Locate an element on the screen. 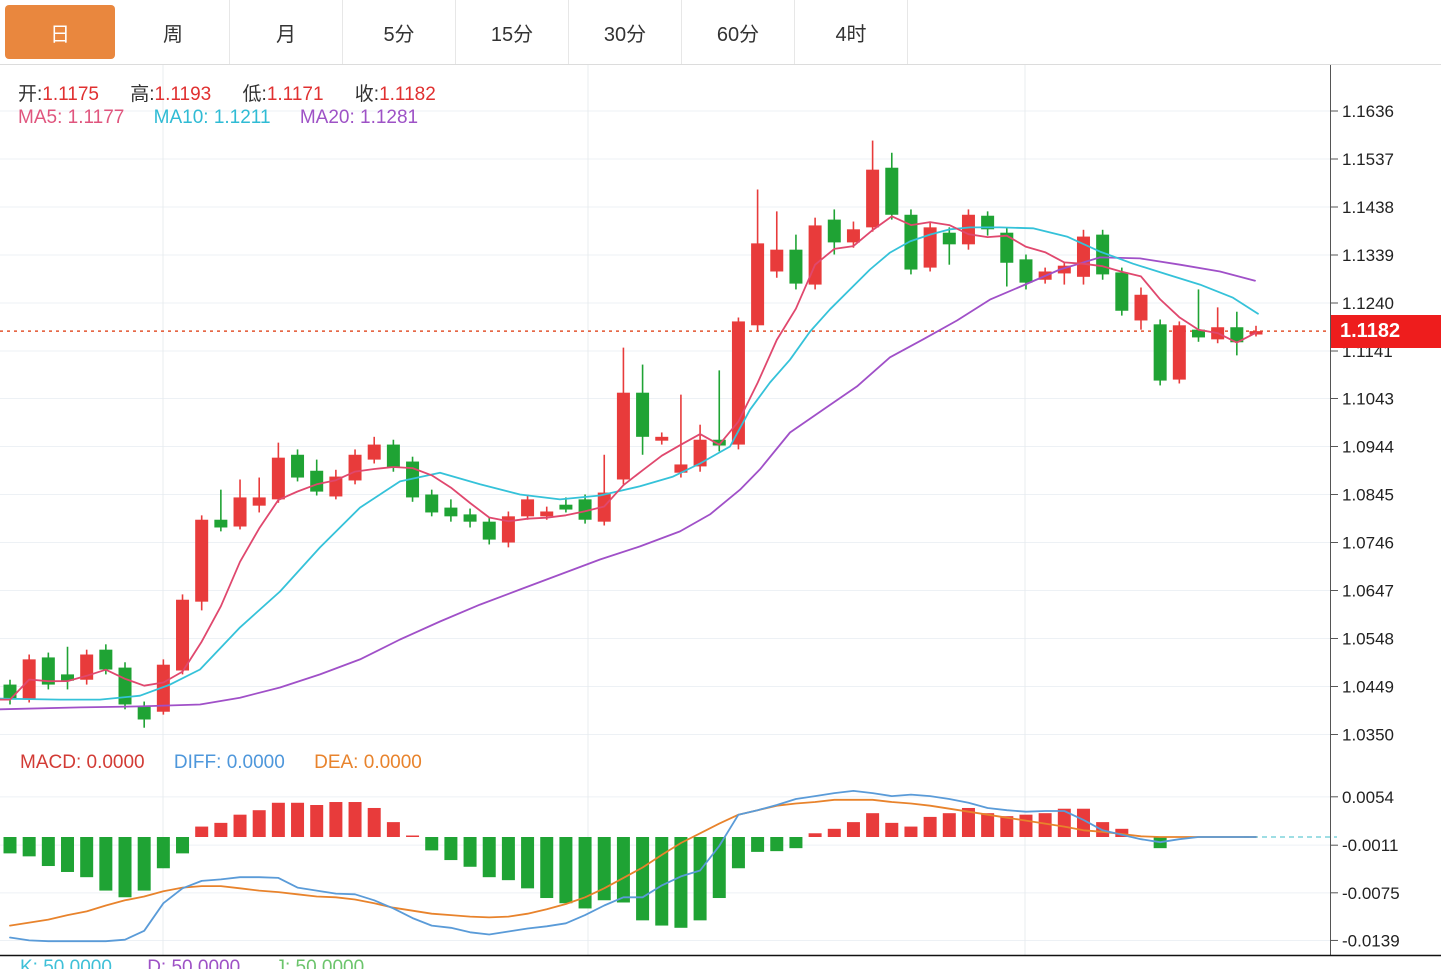 The width and height of the screenshot is (1441, 969). svg-text: -0.0139 is located at coordinates (1371, 940).